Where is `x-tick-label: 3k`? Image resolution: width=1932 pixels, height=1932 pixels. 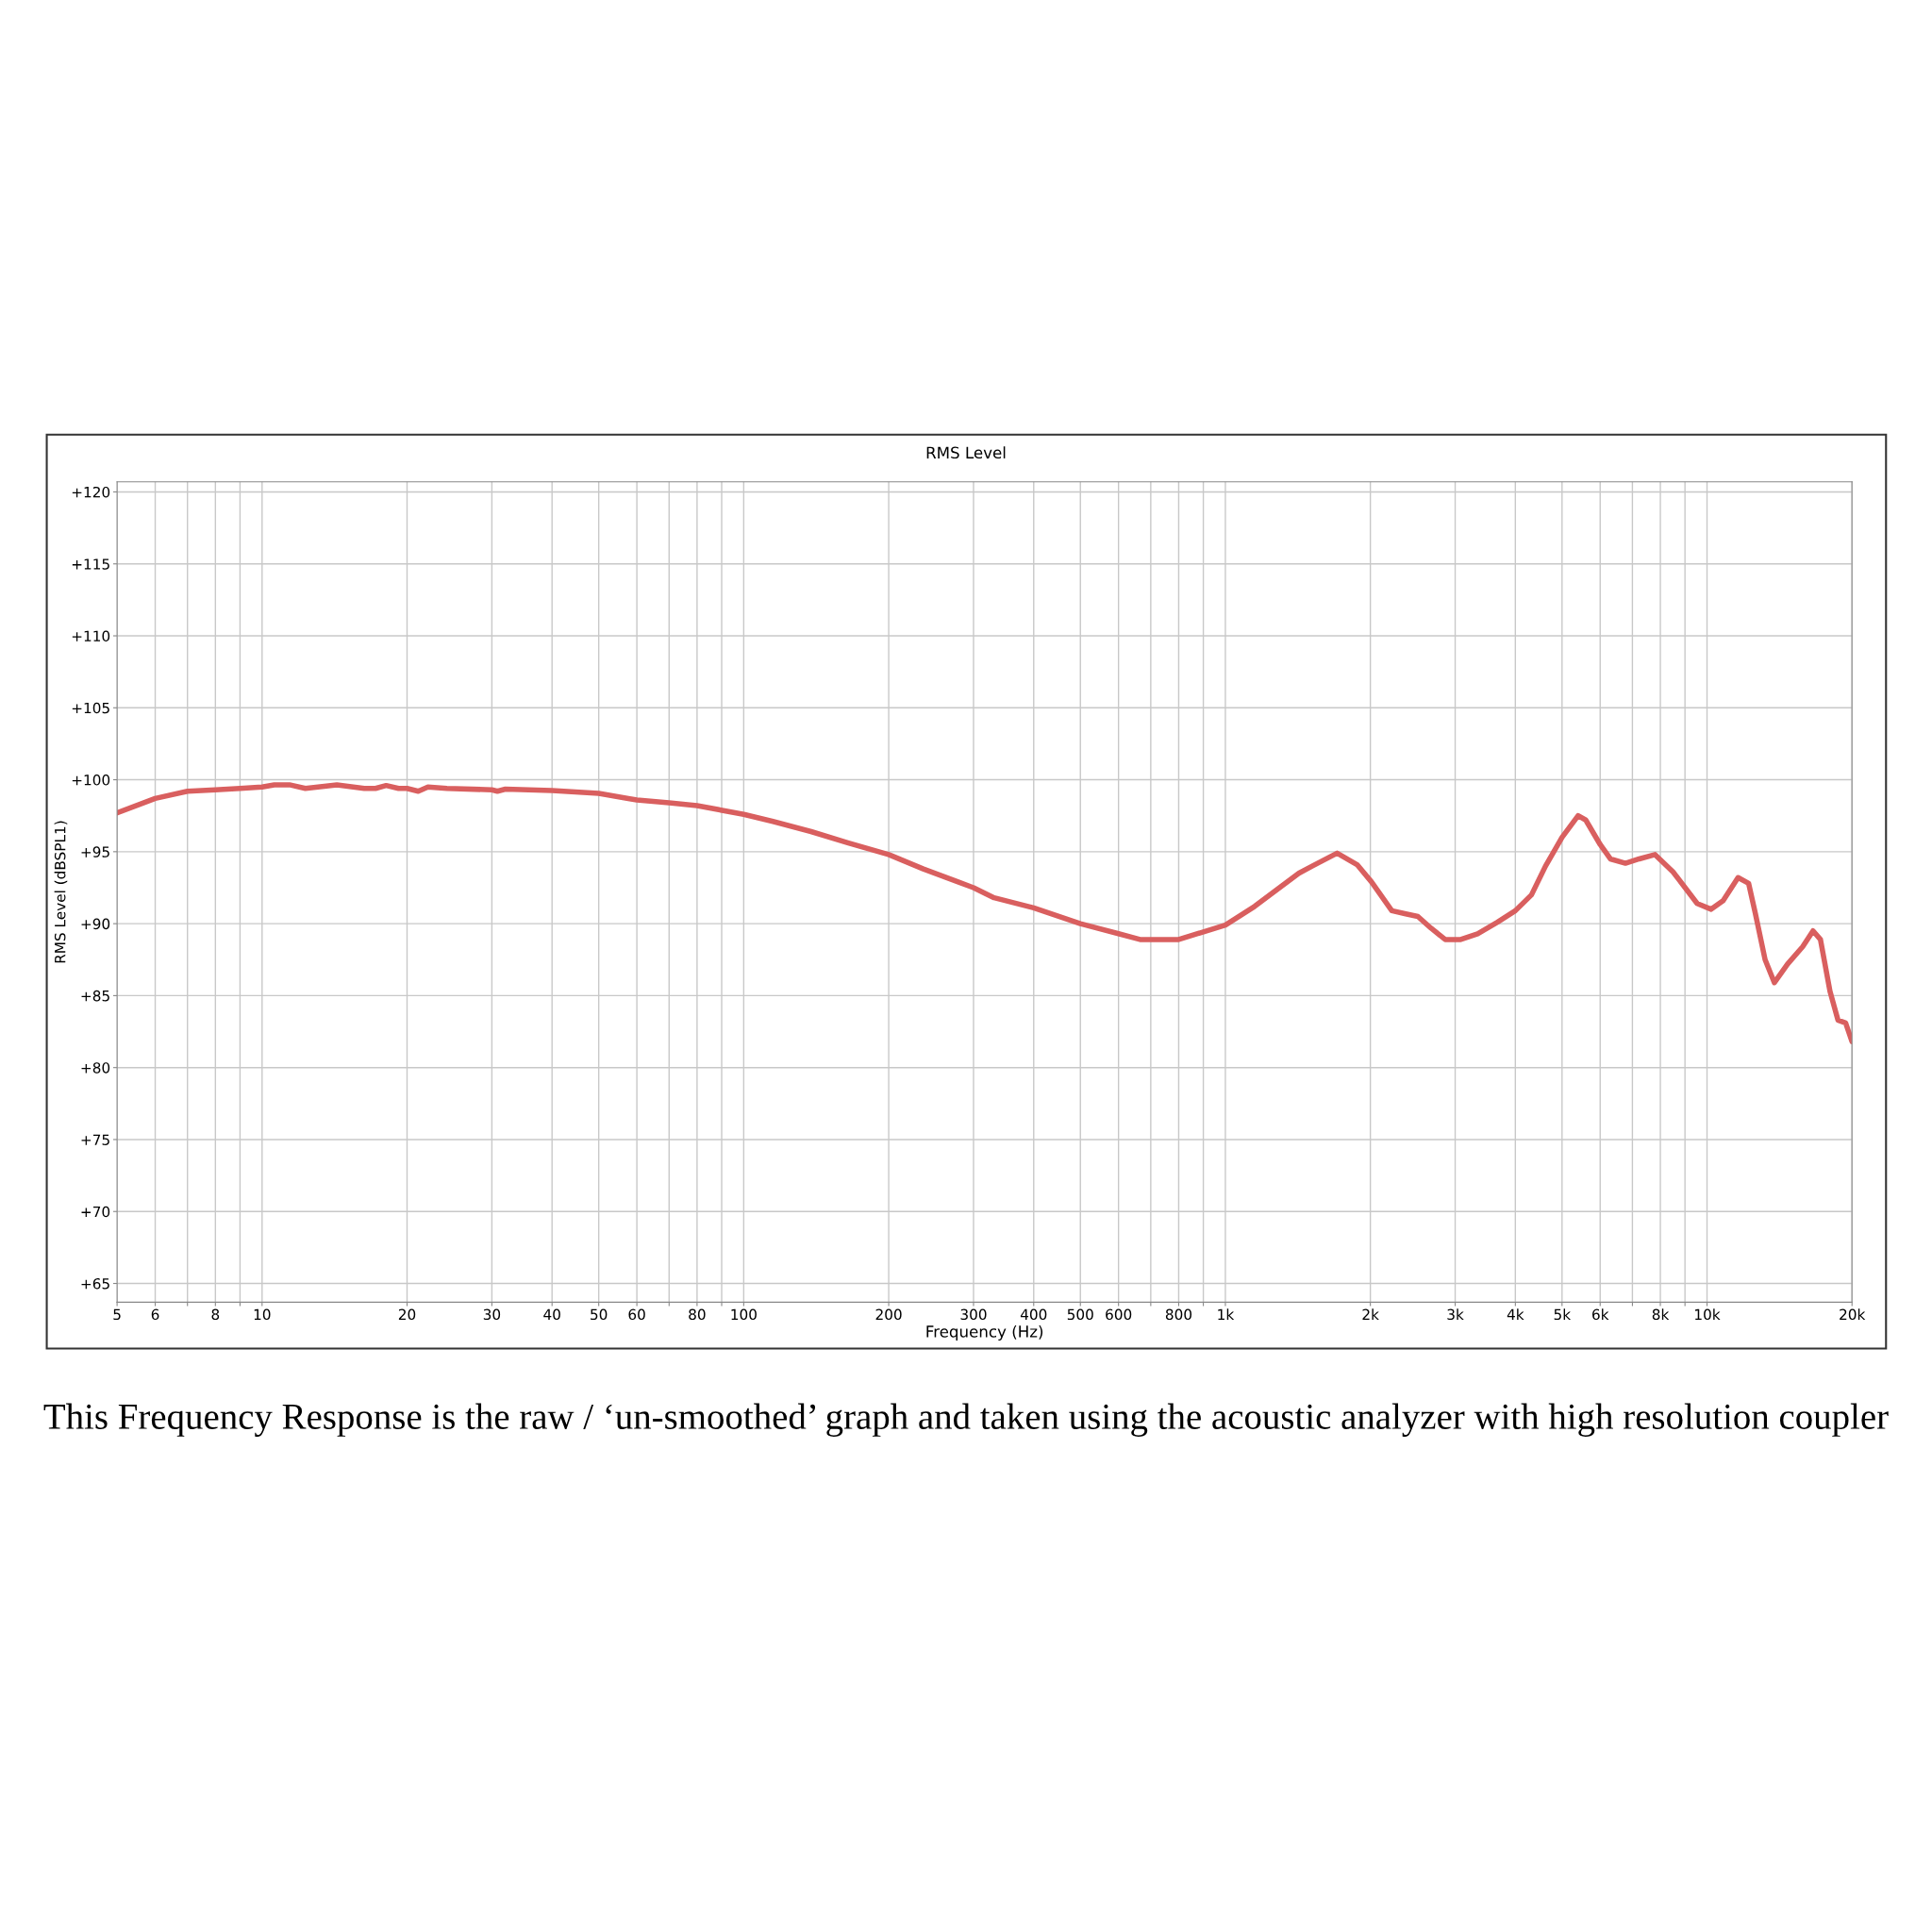
x-tick-label: 3k is located at coordinates (1456, 1314).